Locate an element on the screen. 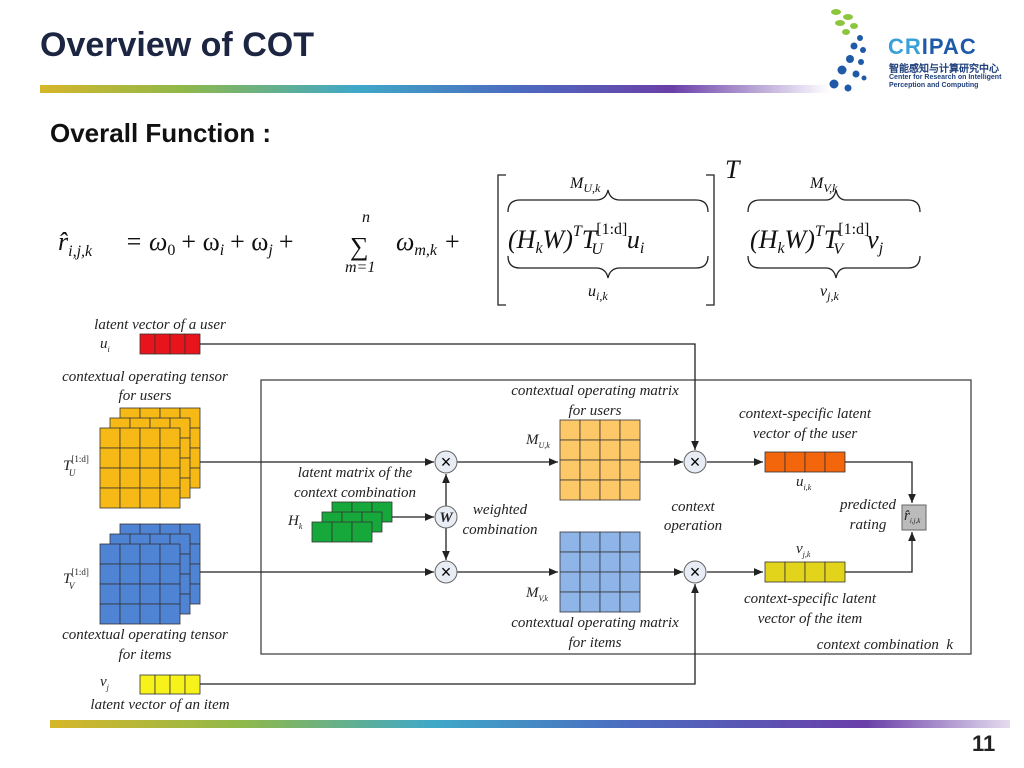 Image resolution: width=1024 pixels, height=768 pixels. label-matrix-users-2: for users is located at coordinates (595, 411).